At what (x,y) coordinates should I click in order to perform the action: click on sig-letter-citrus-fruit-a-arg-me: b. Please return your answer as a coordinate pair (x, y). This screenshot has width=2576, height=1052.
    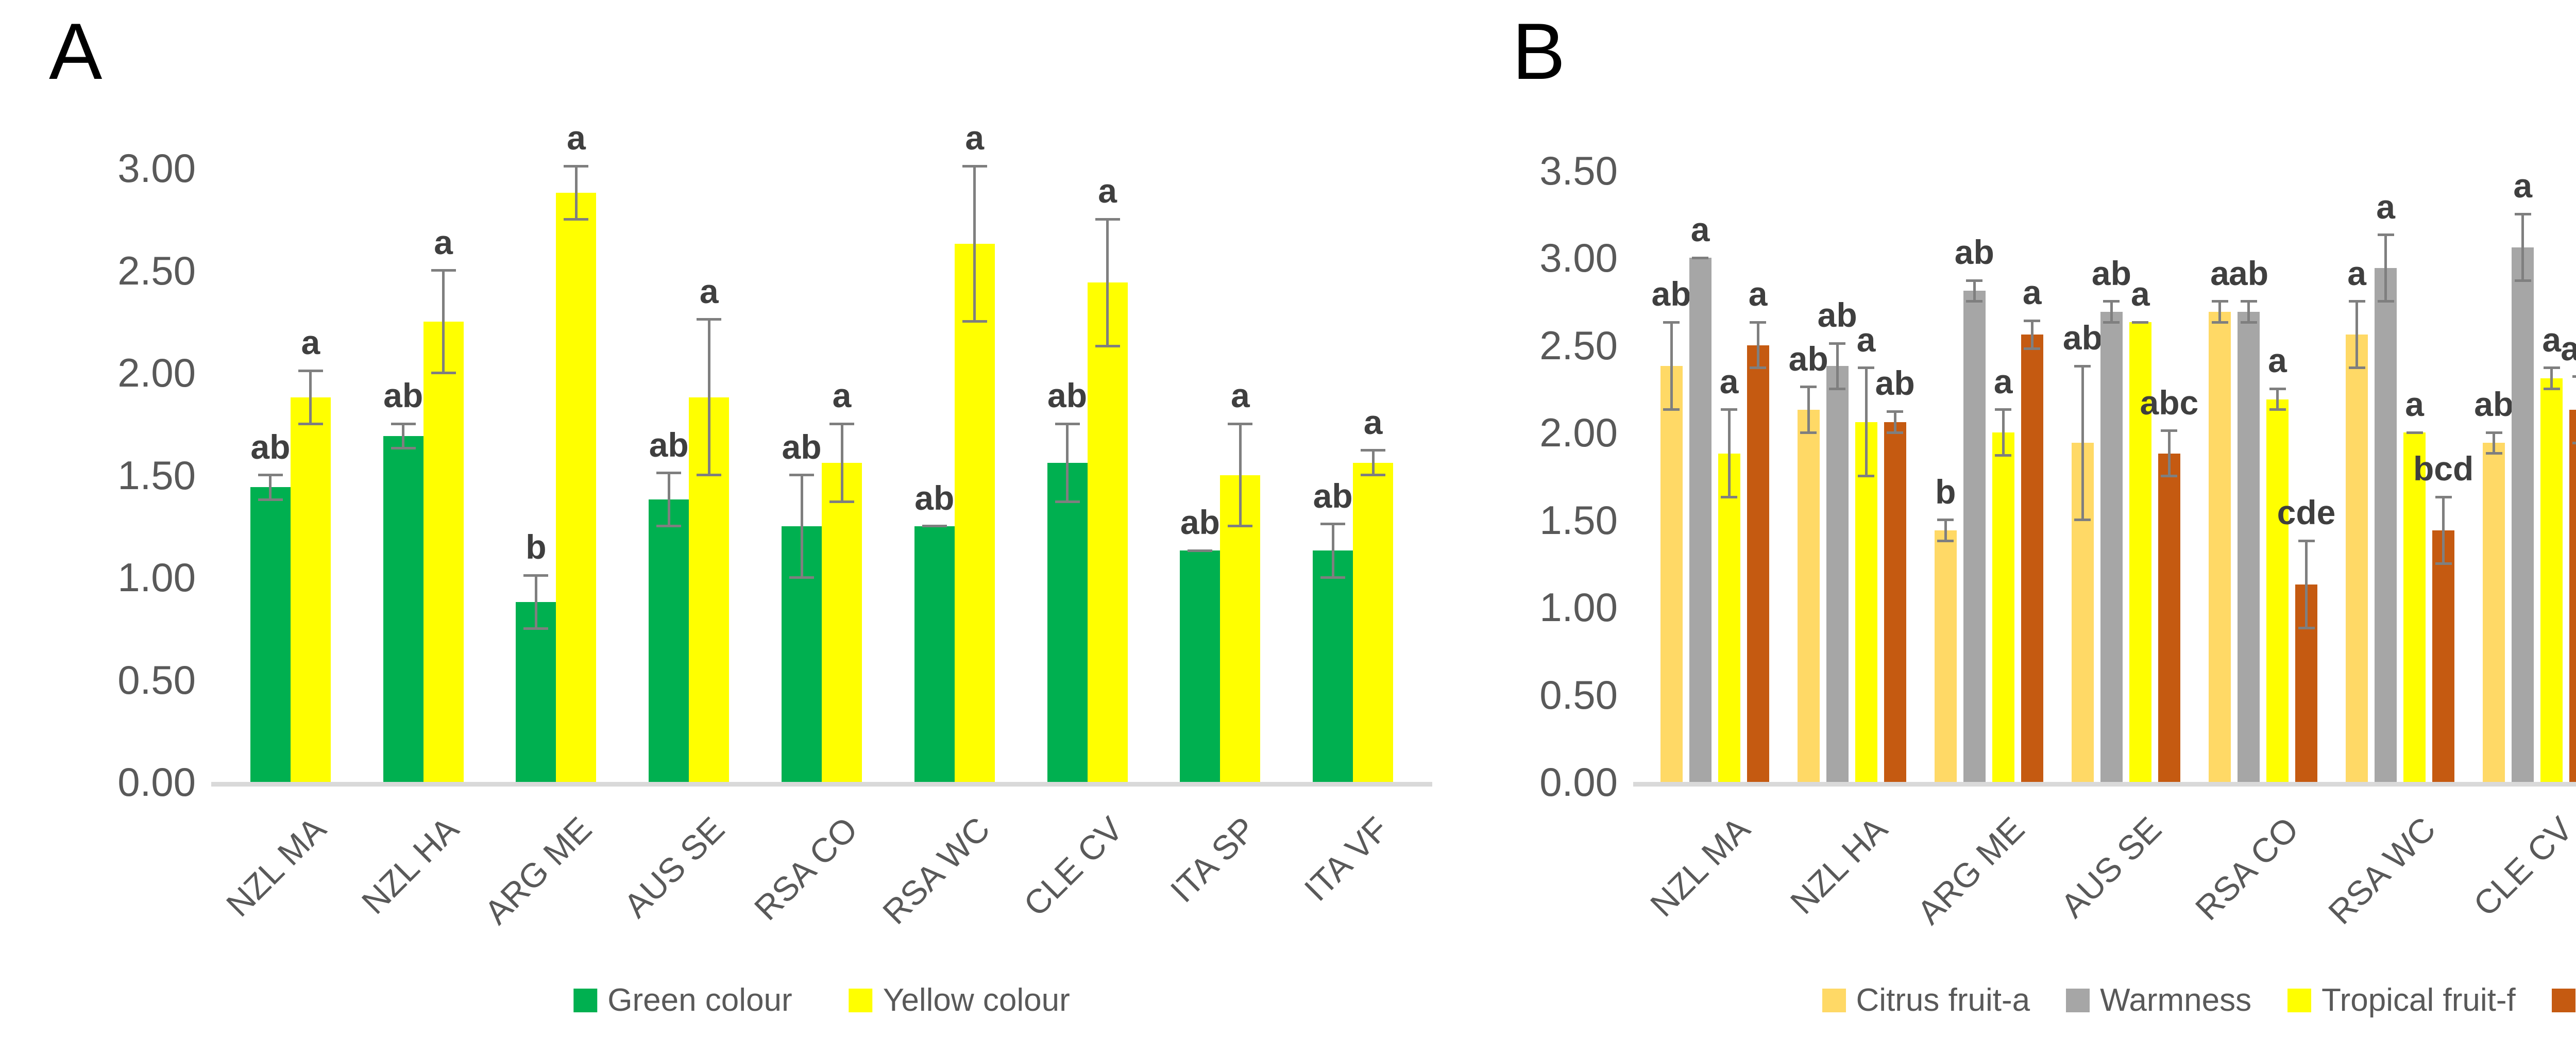
    Looking at the image, I should click on (1945, 492).